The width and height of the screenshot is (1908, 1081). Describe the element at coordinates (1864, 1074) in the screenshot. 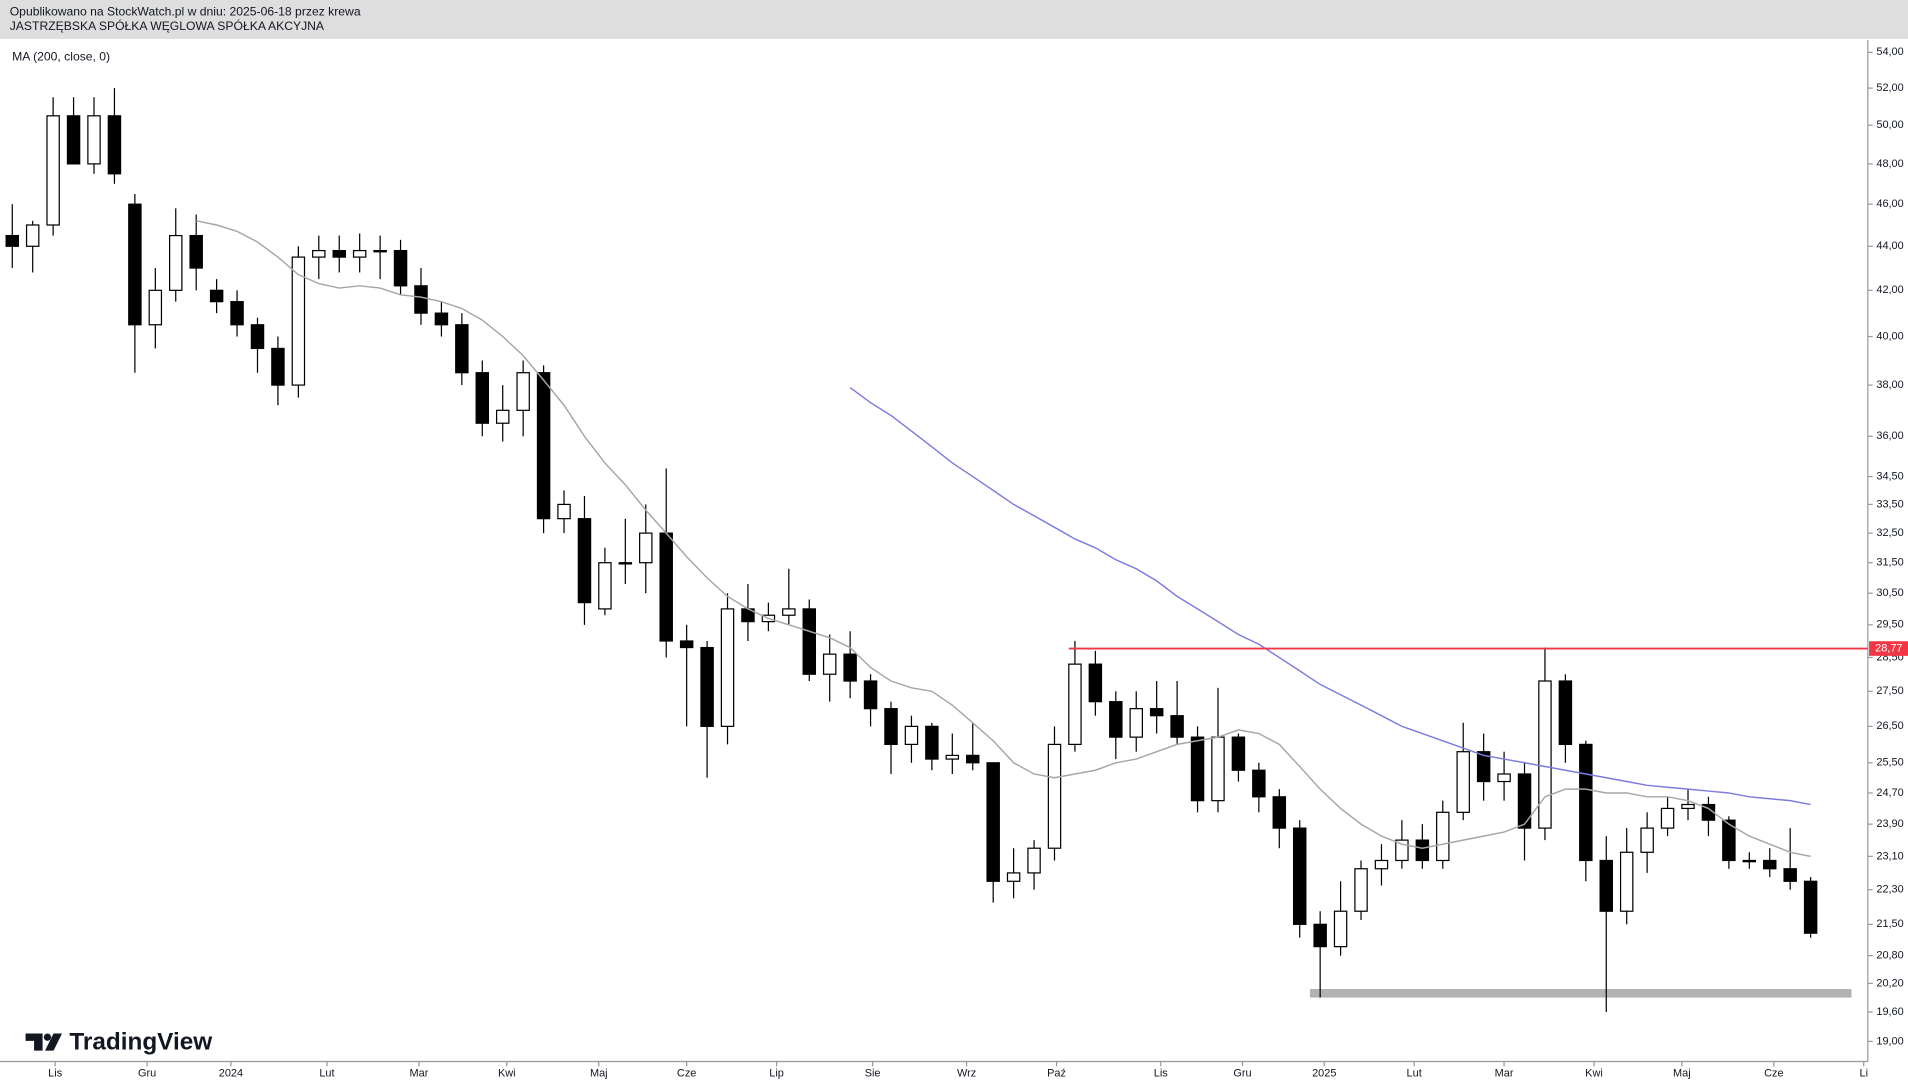

I see `x-tick-label: Li` at that location.